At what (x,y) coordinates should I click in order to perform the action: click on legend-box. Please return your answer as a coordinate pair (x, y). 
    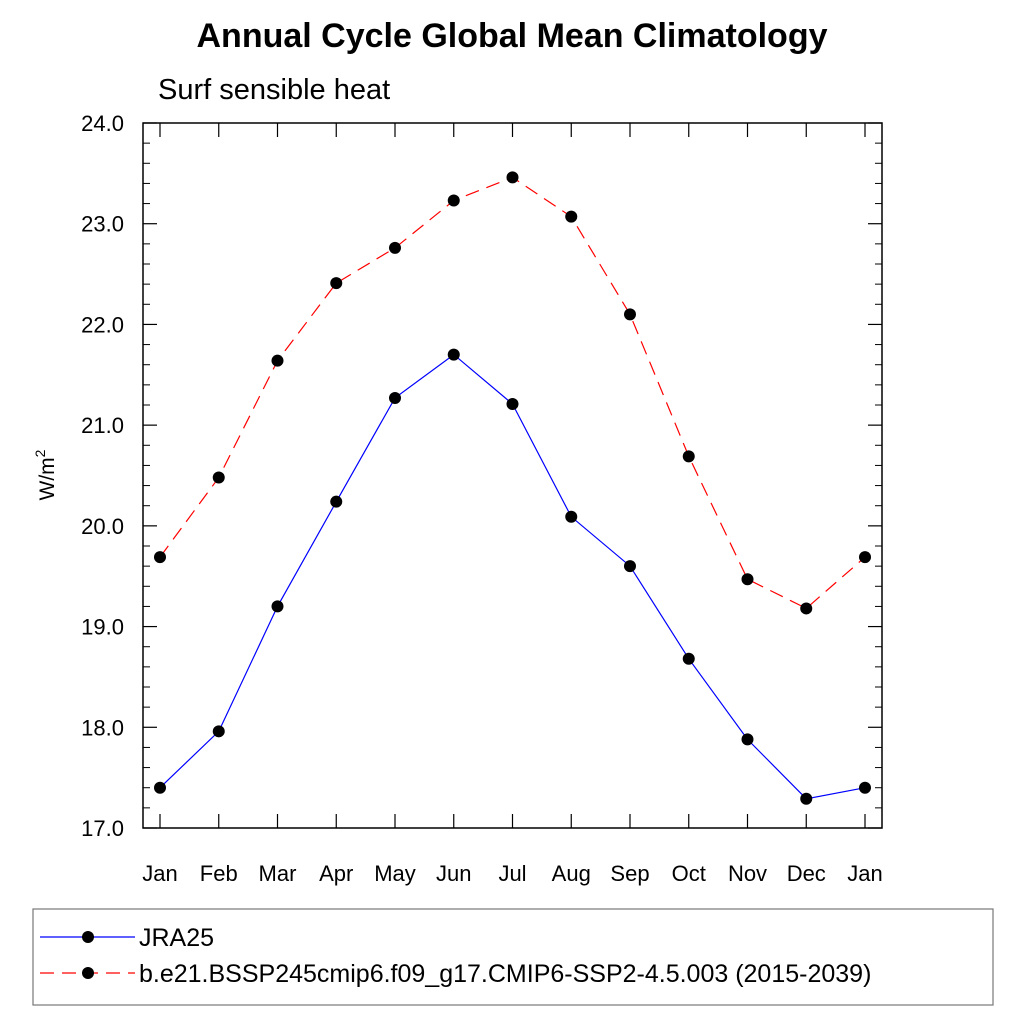
    Looking at the image, I should click on (513, 957).